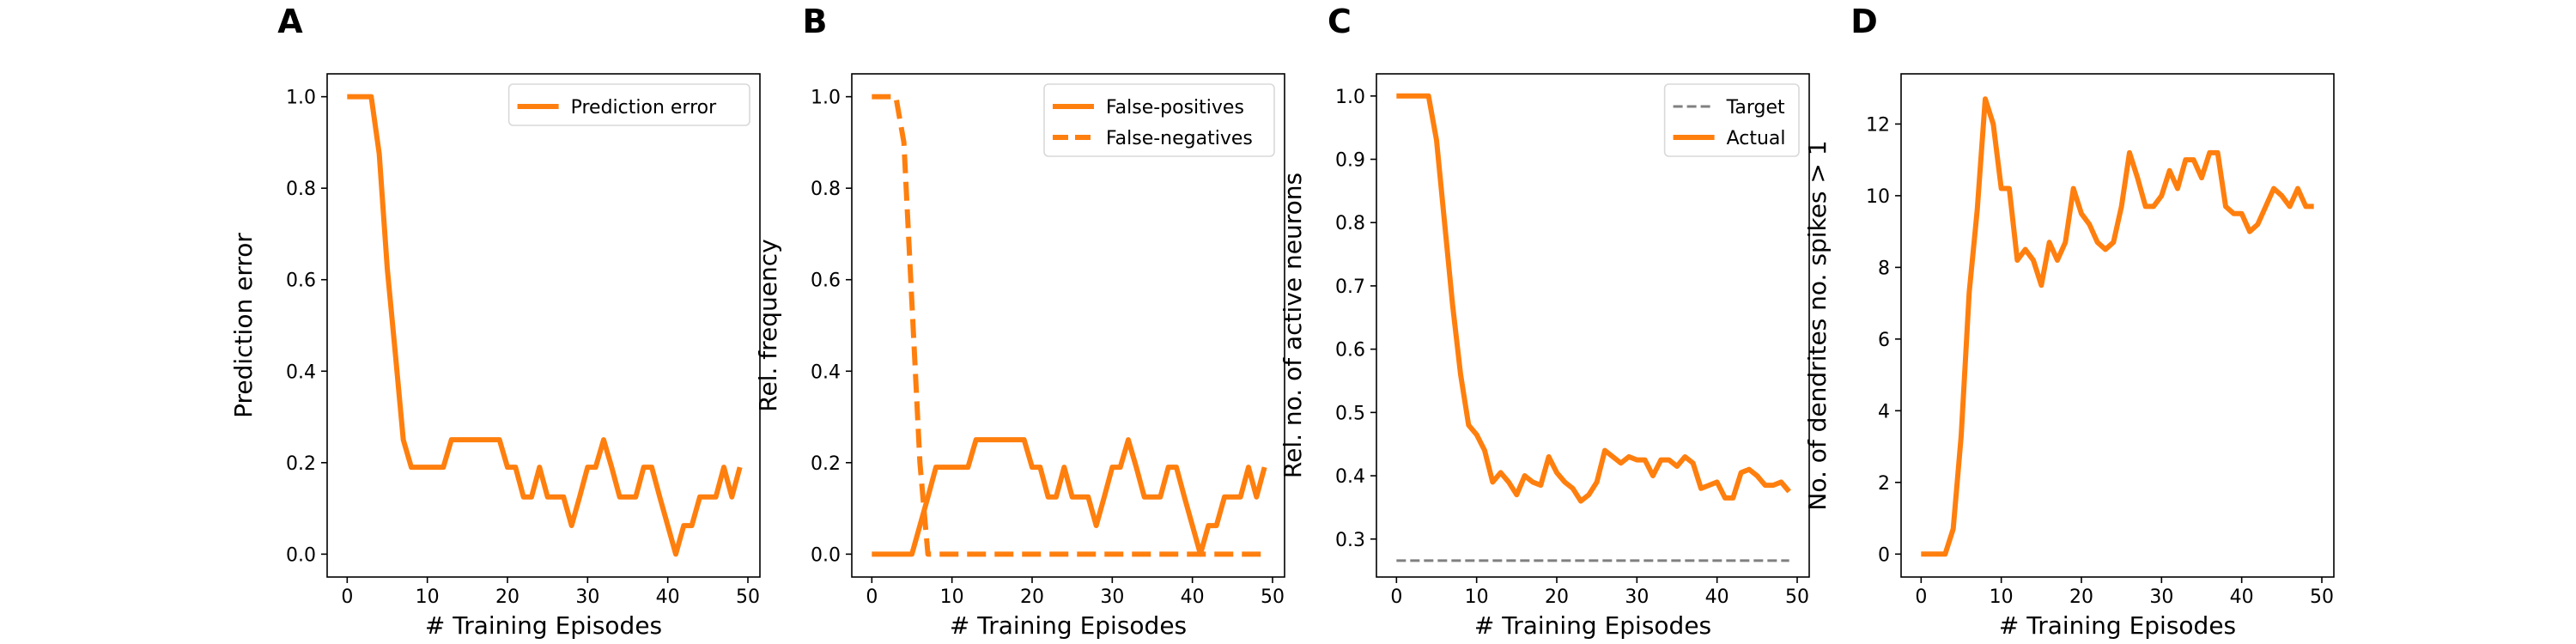  I want to click on y-tick-label: 0.5, so click(1350, 413).